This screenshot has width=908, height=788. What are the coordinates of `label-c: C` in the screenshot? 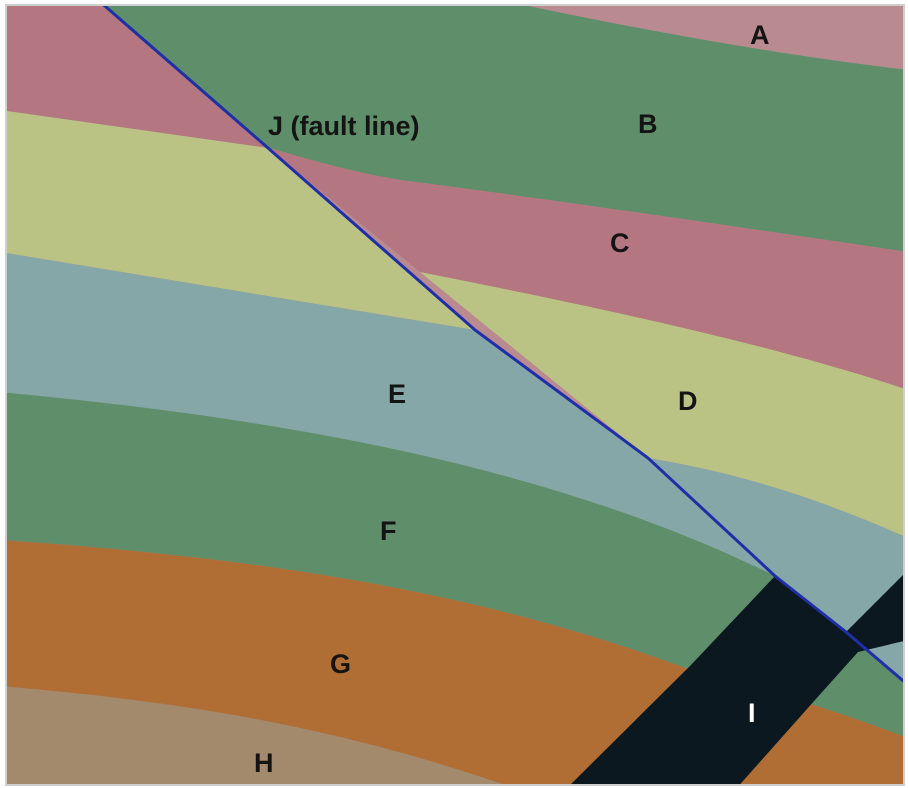 It's located at (620, 243).